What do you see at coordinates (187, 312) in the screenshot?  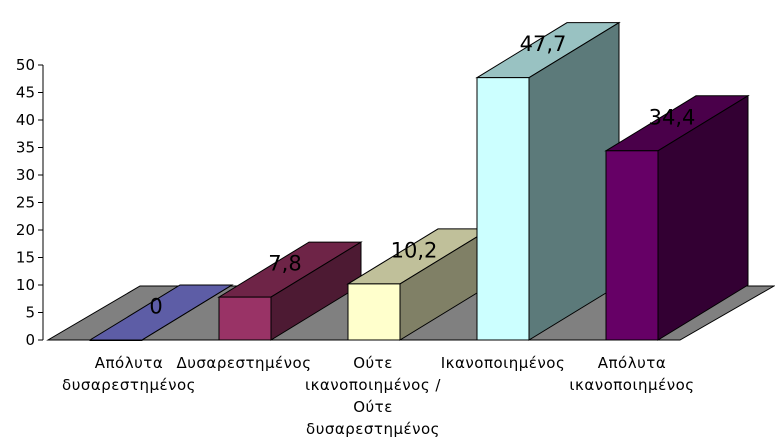 I see `bar-side-face` at bounding box center [187, 312].